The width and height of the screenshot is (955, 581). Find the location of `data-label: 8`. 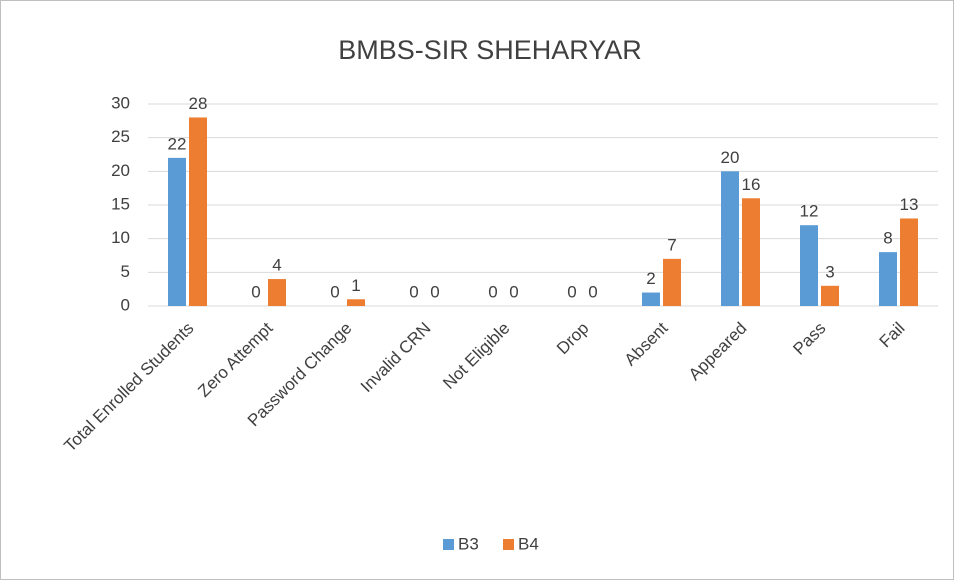

data-label: 8 is located at coordinates (887, 238).